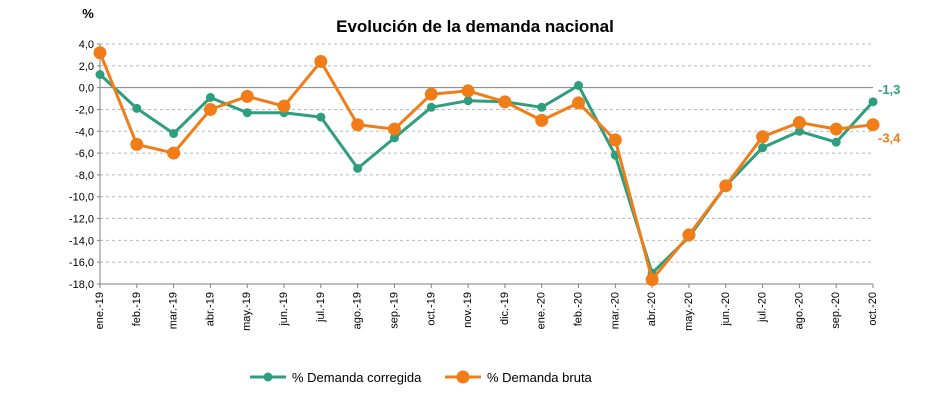 This screenshot has width=950, height=400. Describe the element at coordinates (86, 67) in the screenshot. I see `y-tick-label: 2,0` at that location.